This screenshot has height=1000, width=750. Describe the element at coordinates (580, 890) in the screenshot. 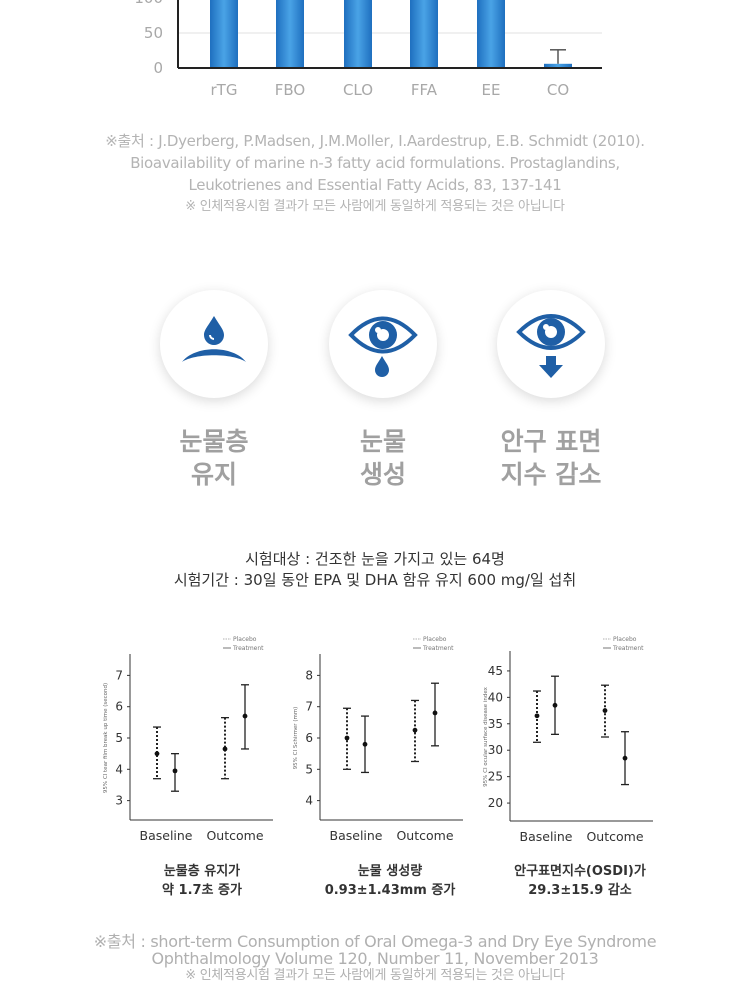

I see `caption-line: 29.3±15.9 감소` at that location.